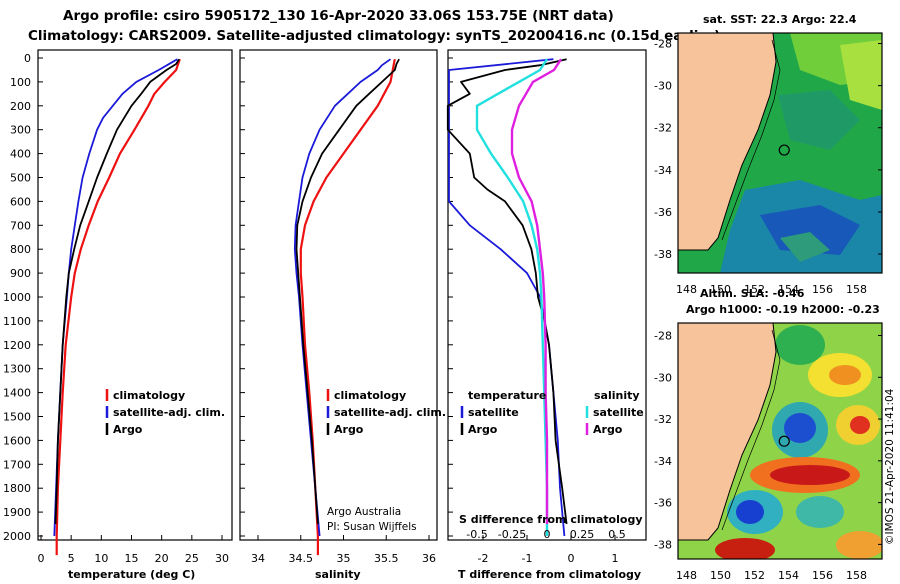 This screenshot has height=584, width=900. I want to click on longitude-tick-label: 152, so click(754, 574).